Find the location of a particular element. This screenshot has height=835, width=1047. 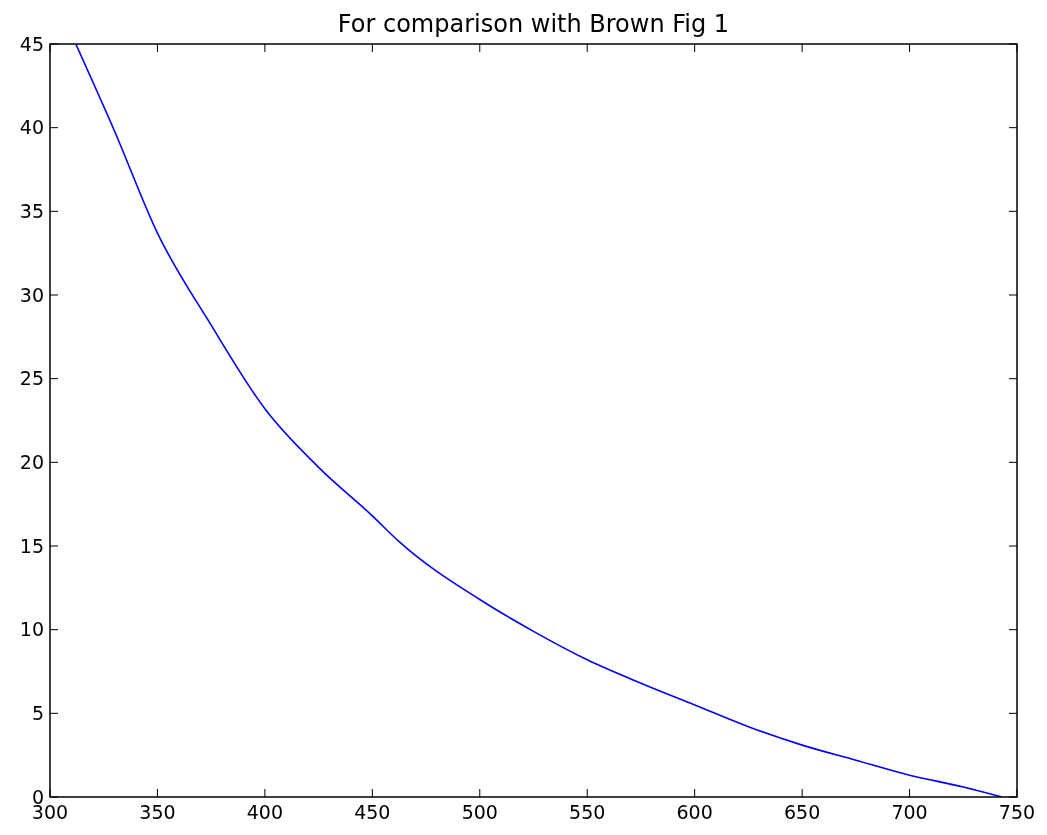

y-tick-label: 45 is located at coordinates (31, 43).